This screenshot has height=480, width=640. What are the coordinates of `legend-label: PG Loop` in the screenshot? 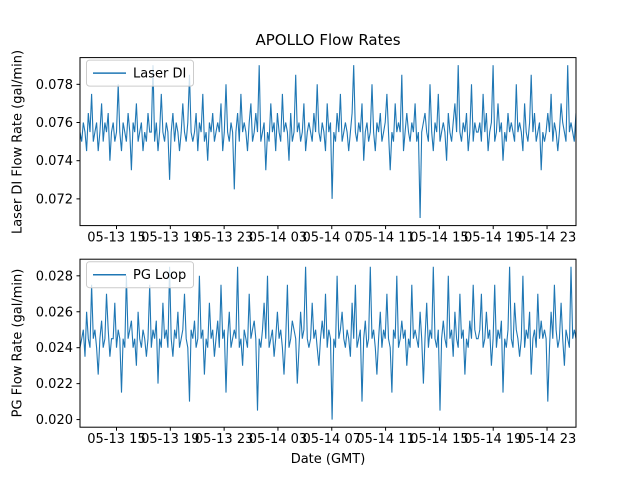 It's located at (159, 275).